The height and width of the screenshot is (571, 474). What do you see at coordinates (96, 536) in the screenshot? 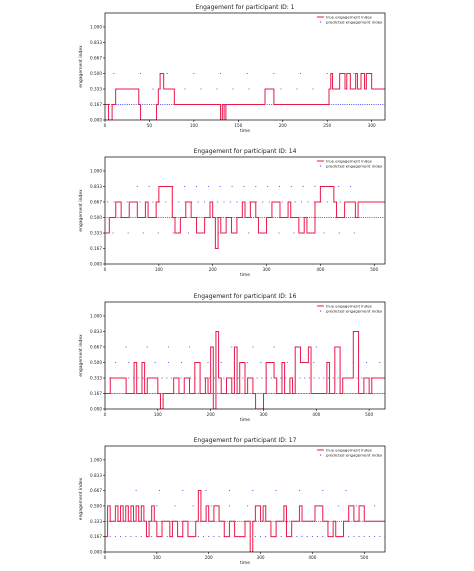
I see `y-tick-label: 0.167` at bounding box center [96, 536].